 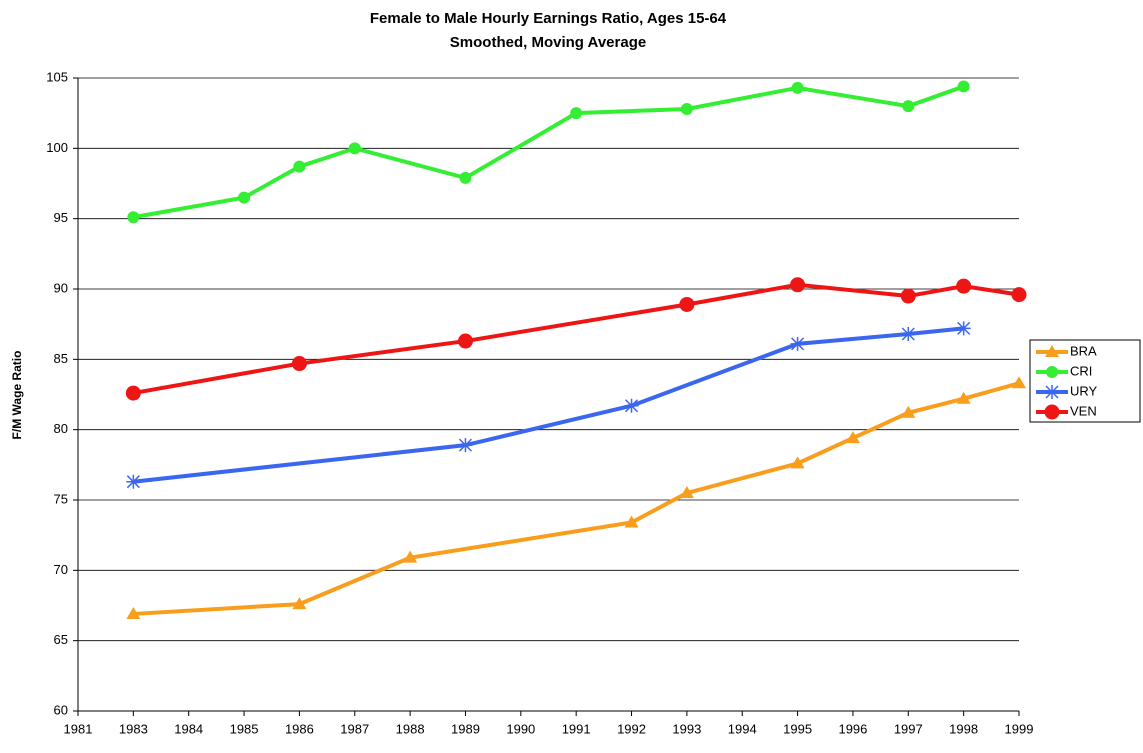 What do you see at coordinates (1019, 728) in the screenshot?
I see `x-tick-label: 1999` at bounding box center [1019, 728].